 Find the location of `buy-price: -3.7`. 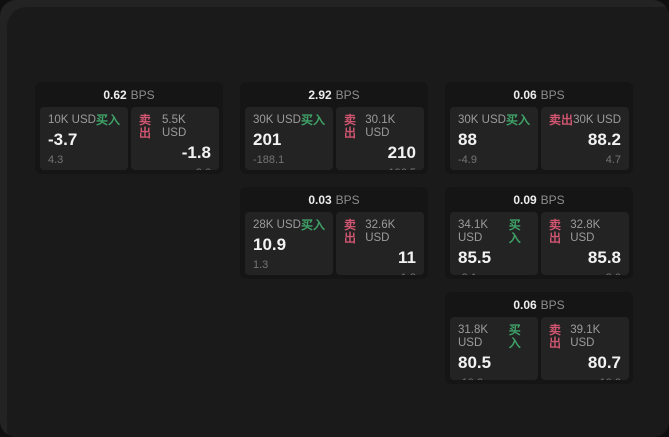

buy-price: -3.7 is located at coordinates (63, 139).